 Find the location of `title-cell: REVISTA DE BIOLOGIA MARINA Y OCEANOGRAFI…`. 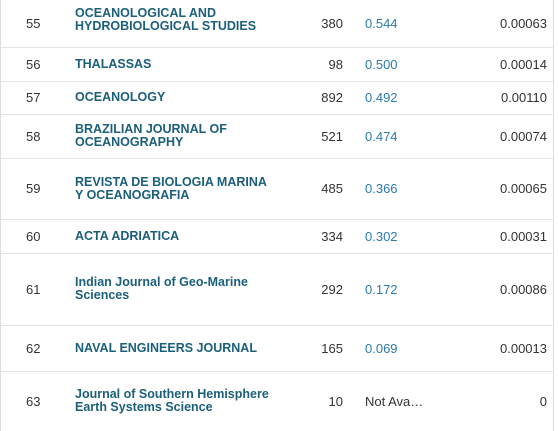

title-cell: REVISTA DE BIOLOGIA MARINA Y OCEANOGRAFI… is located at coordinates (178, 188).